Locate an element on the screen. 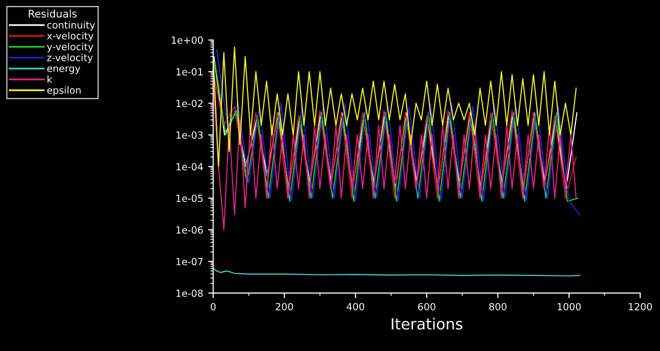 The height and width of the screenshot is (351, 660). y-tick-label: 1e-03 is located at coordinates (189, 135).